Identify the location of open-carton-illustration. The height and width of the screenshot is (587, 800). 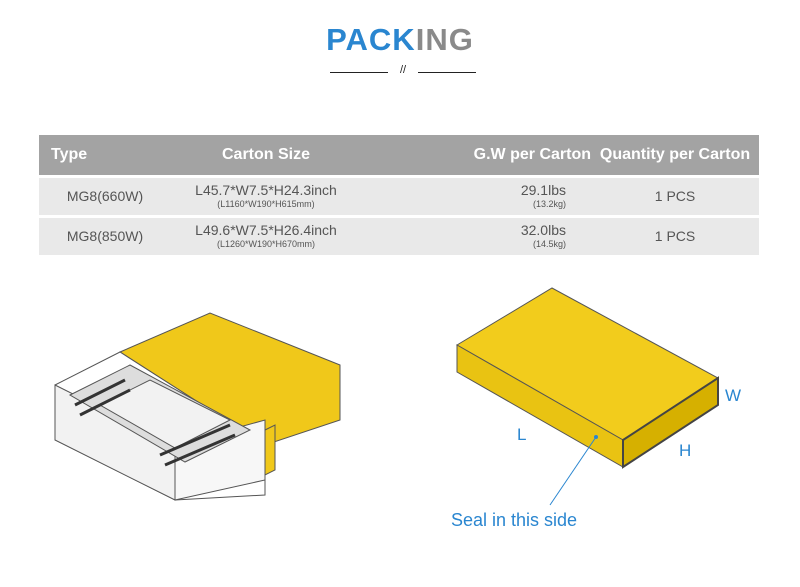
(197, 406).